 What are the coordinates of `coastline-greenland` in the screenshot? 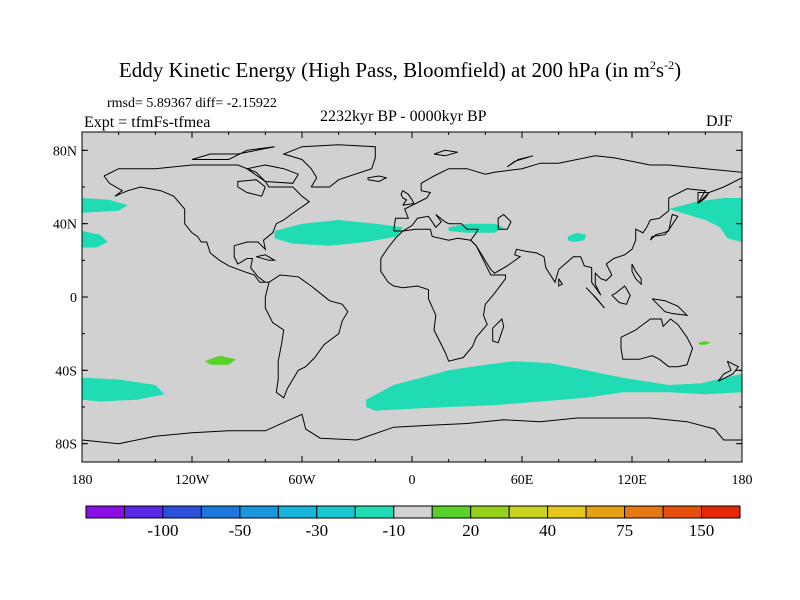 It's located at (329, 166).